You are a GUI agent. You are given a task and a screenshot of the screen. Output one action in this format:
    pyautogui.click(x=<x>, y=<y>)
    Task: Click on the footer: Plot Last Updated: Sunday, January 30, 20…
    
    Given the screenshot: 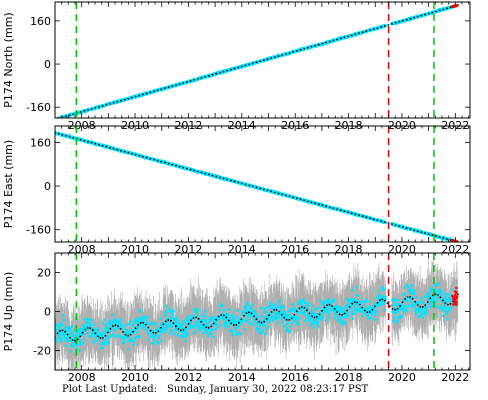 What is the action you would take?
    pyautogui.click(x=220, y=389)
    